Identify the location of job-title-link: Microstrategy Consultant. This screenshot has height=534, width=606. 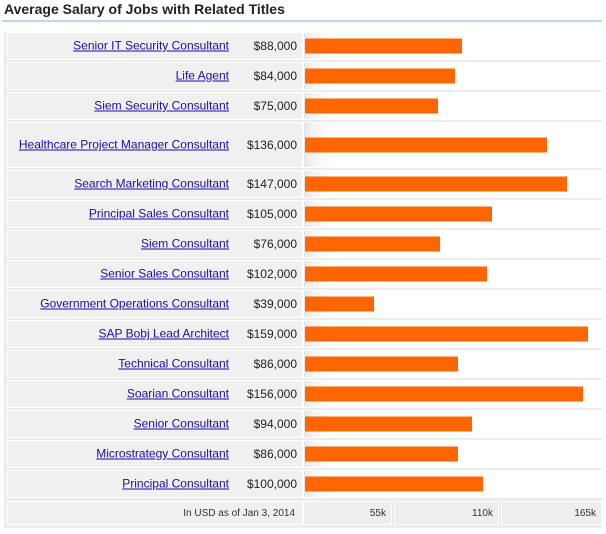
(162, 453).